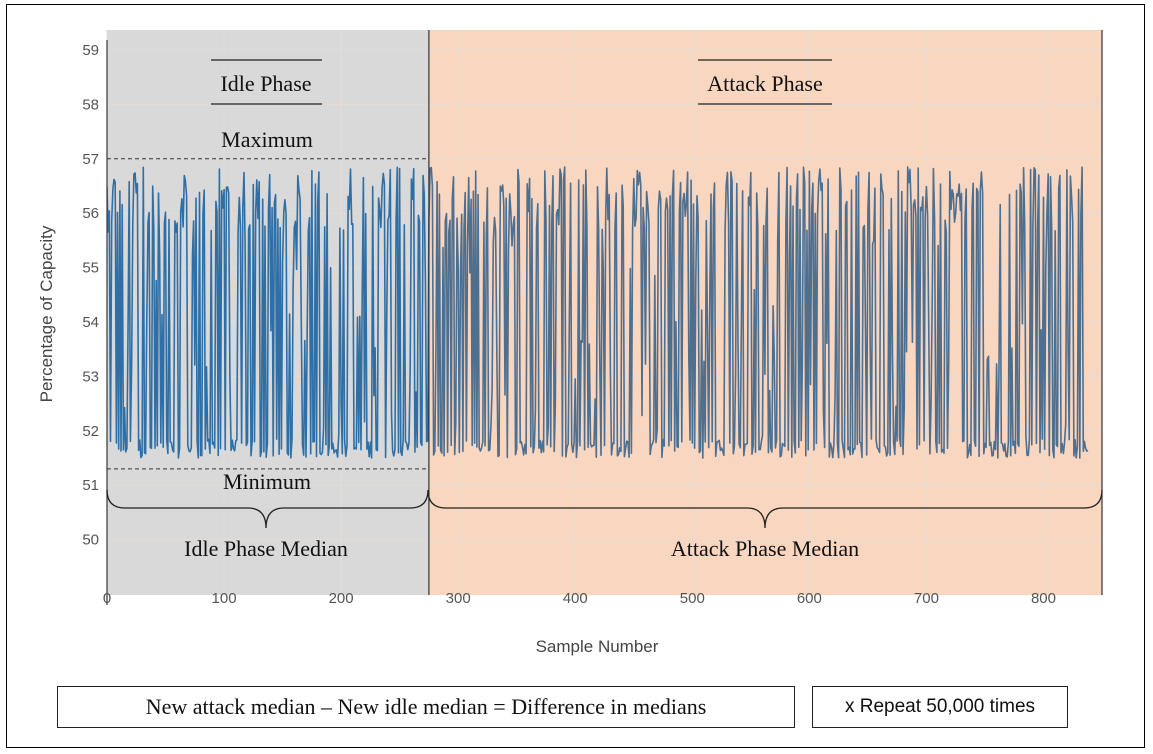 This screenshot has height=754, width=1153. I want to click on attack-median-label: Attack Phase Median, so click(765, 548).